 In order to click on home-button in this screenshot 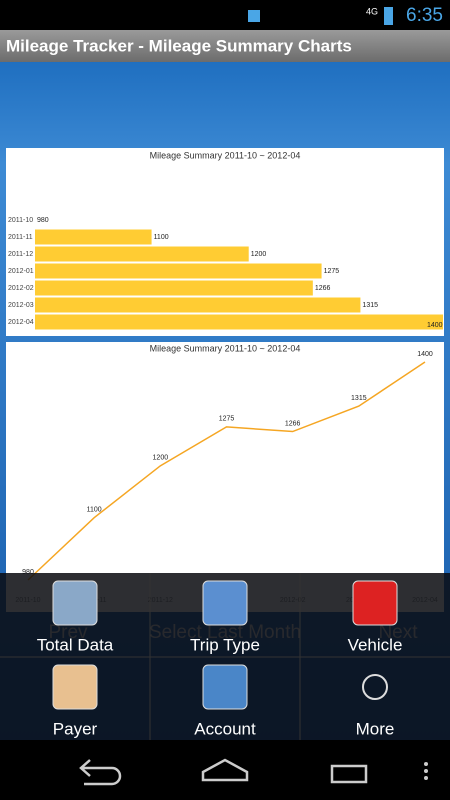, I will do `click(225, 770)`.